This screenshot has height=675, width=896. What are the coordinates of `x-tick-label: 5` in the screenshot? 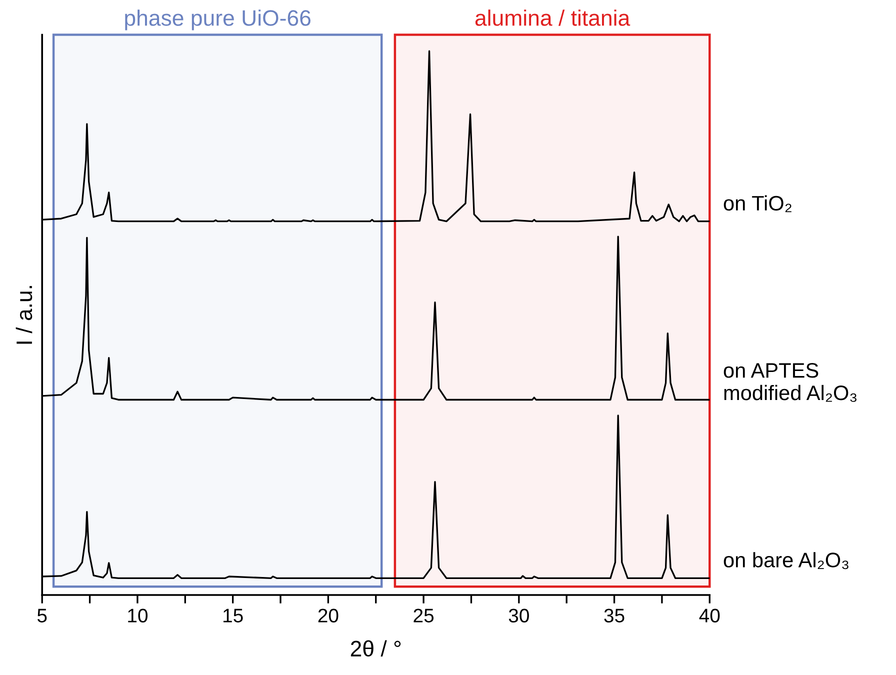 It's located at (42, 615).